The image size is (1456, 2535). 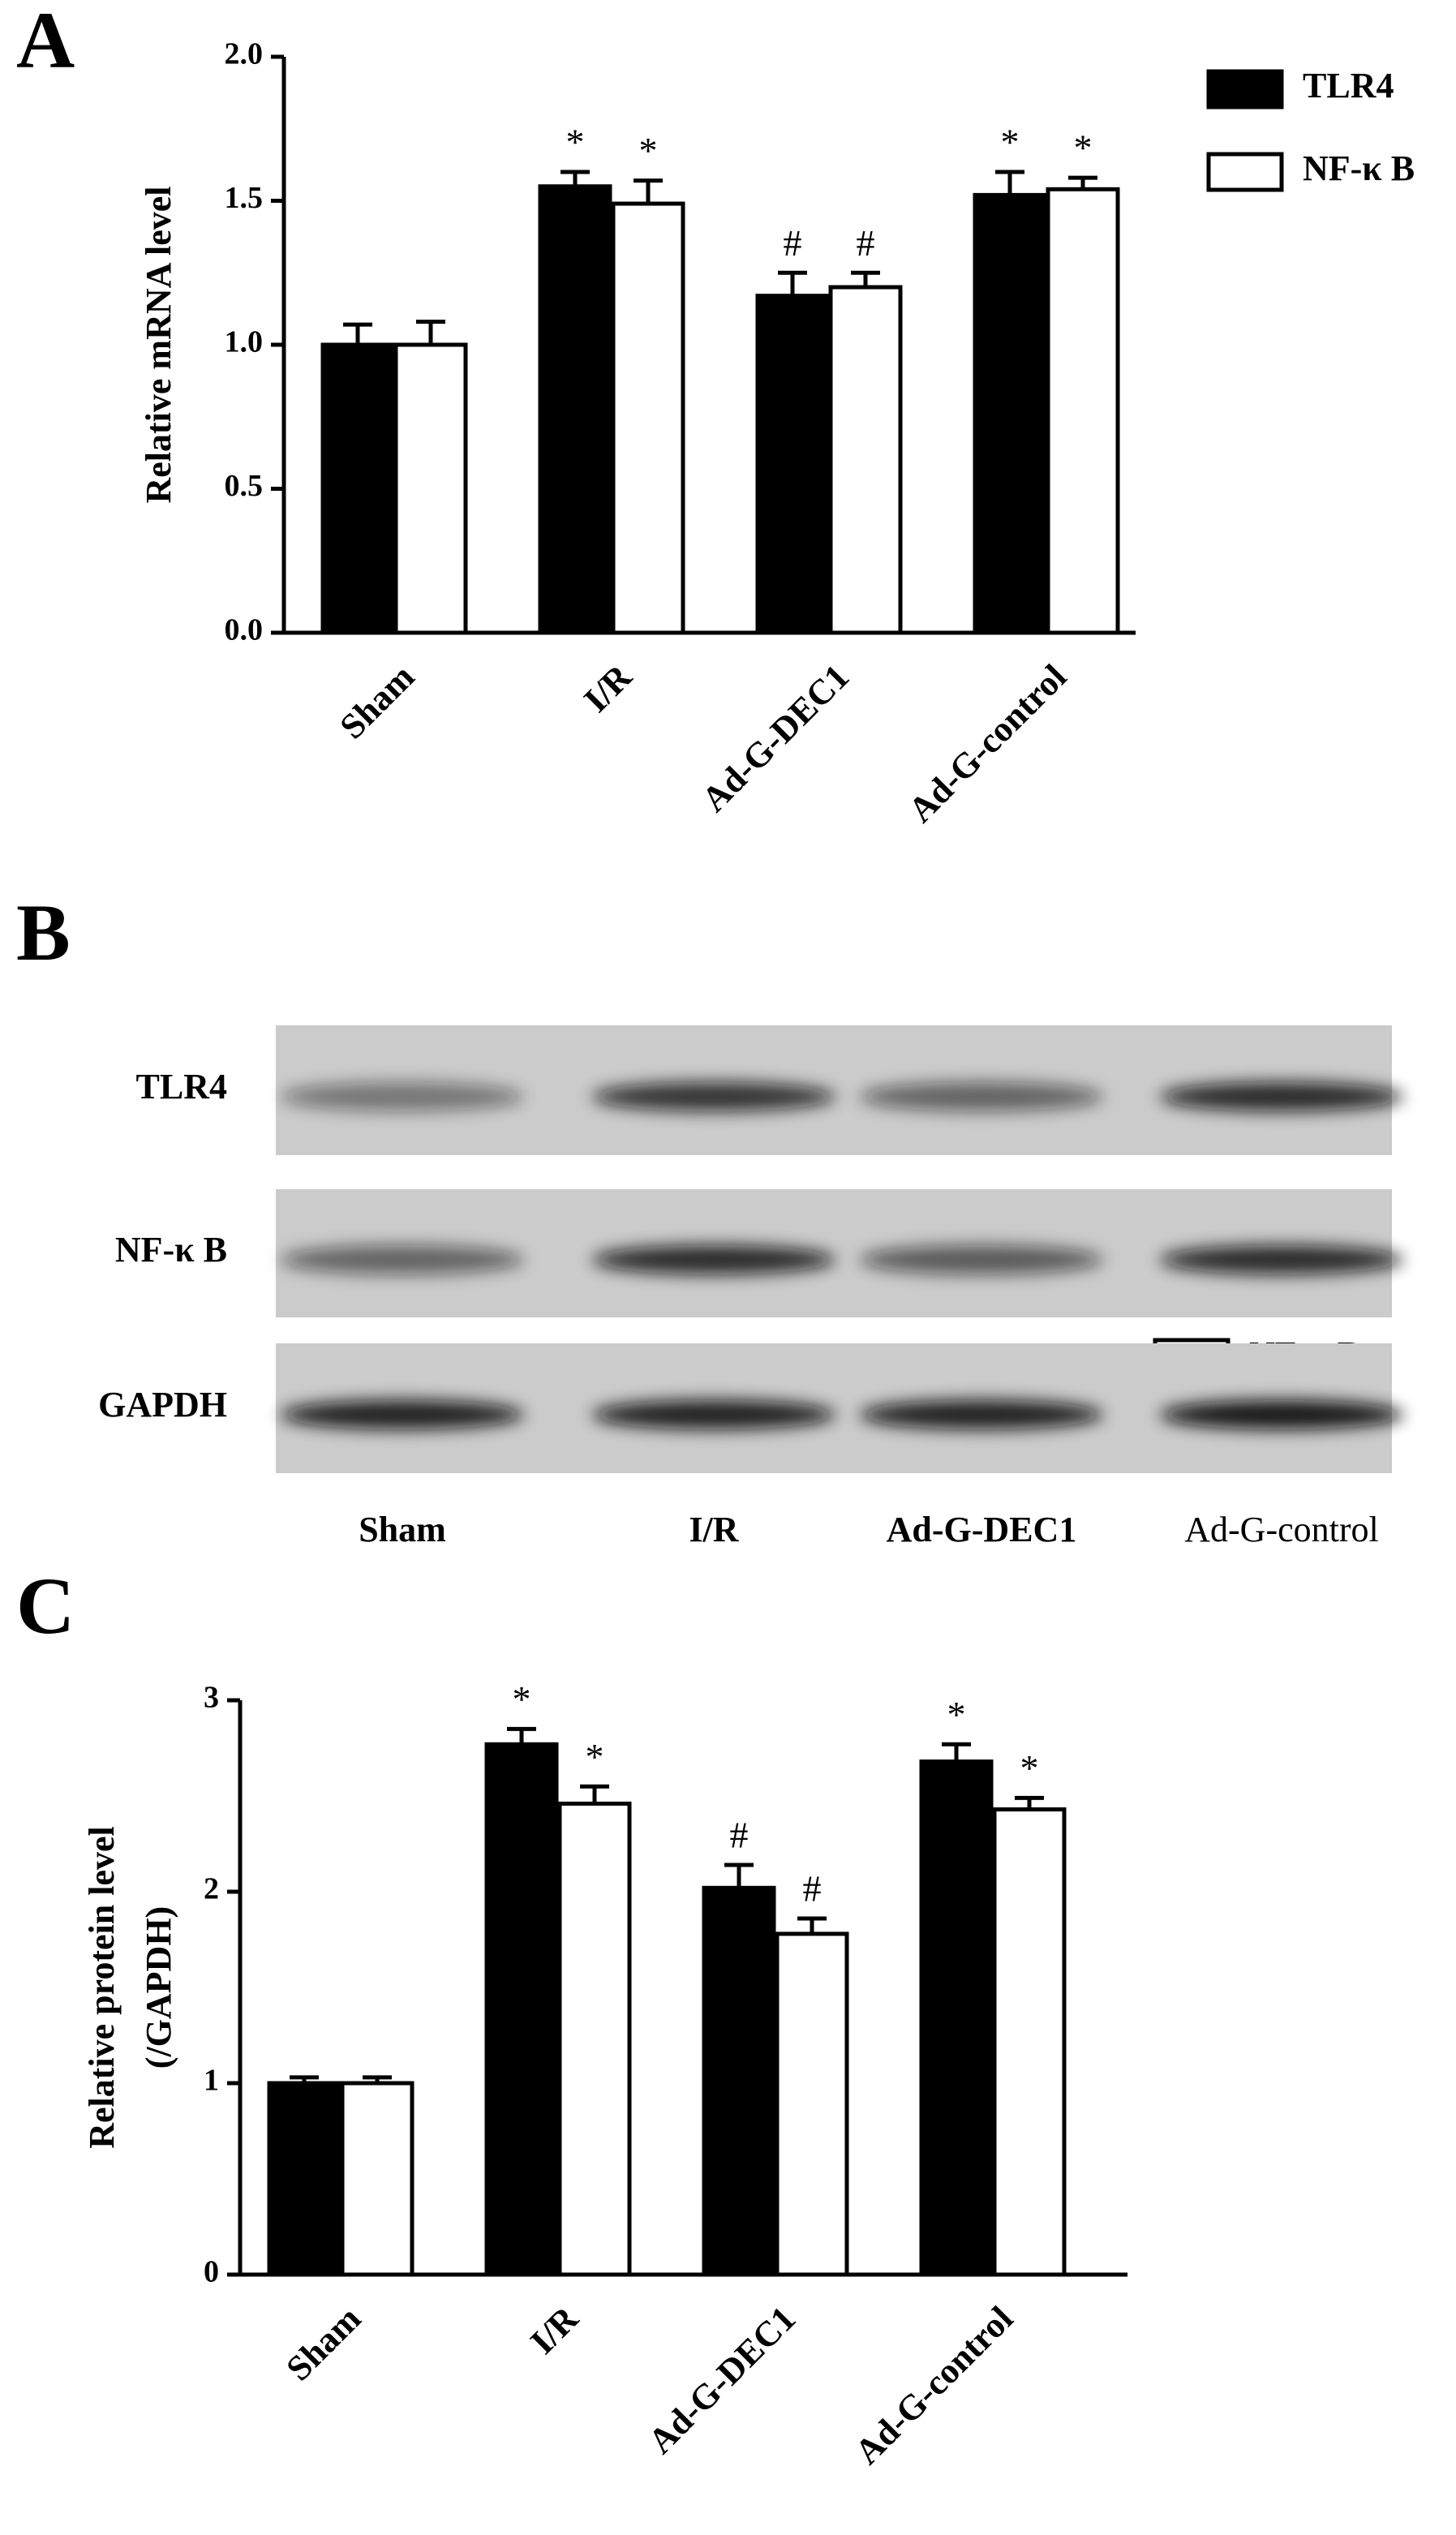 What do you see at coordinates (171, 1250) in the screenshot?
I see `blot-row-label: NF-κ B` at bounding box center [171, 1250].